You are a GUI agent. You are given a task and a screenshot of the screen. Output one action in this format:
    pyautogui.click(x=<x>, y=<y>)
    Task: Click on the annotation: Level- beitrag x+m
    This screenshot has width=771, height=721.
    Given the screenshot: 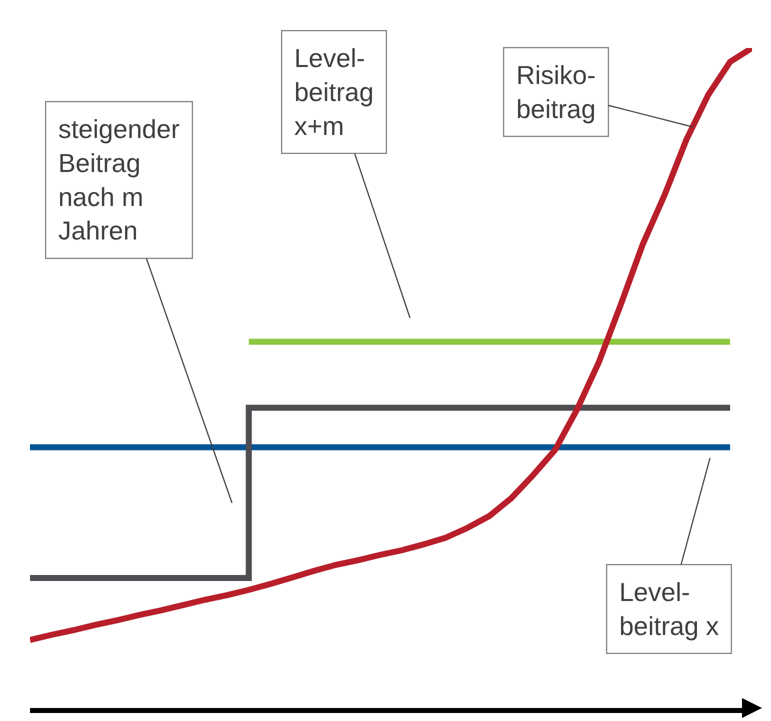 What is the action you would take?
    pyautogui.click(x=334, y=92)
    